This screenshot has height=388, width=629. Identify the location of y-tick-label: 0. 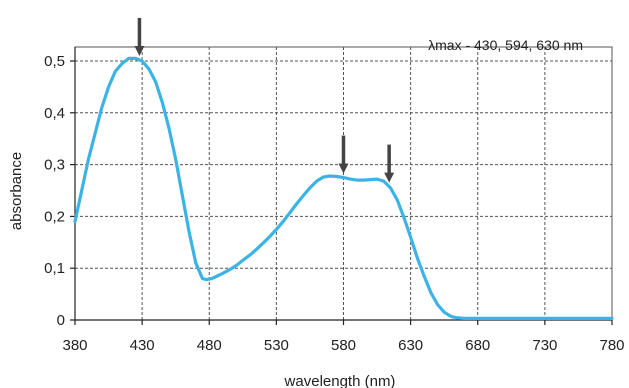
(61, 320).